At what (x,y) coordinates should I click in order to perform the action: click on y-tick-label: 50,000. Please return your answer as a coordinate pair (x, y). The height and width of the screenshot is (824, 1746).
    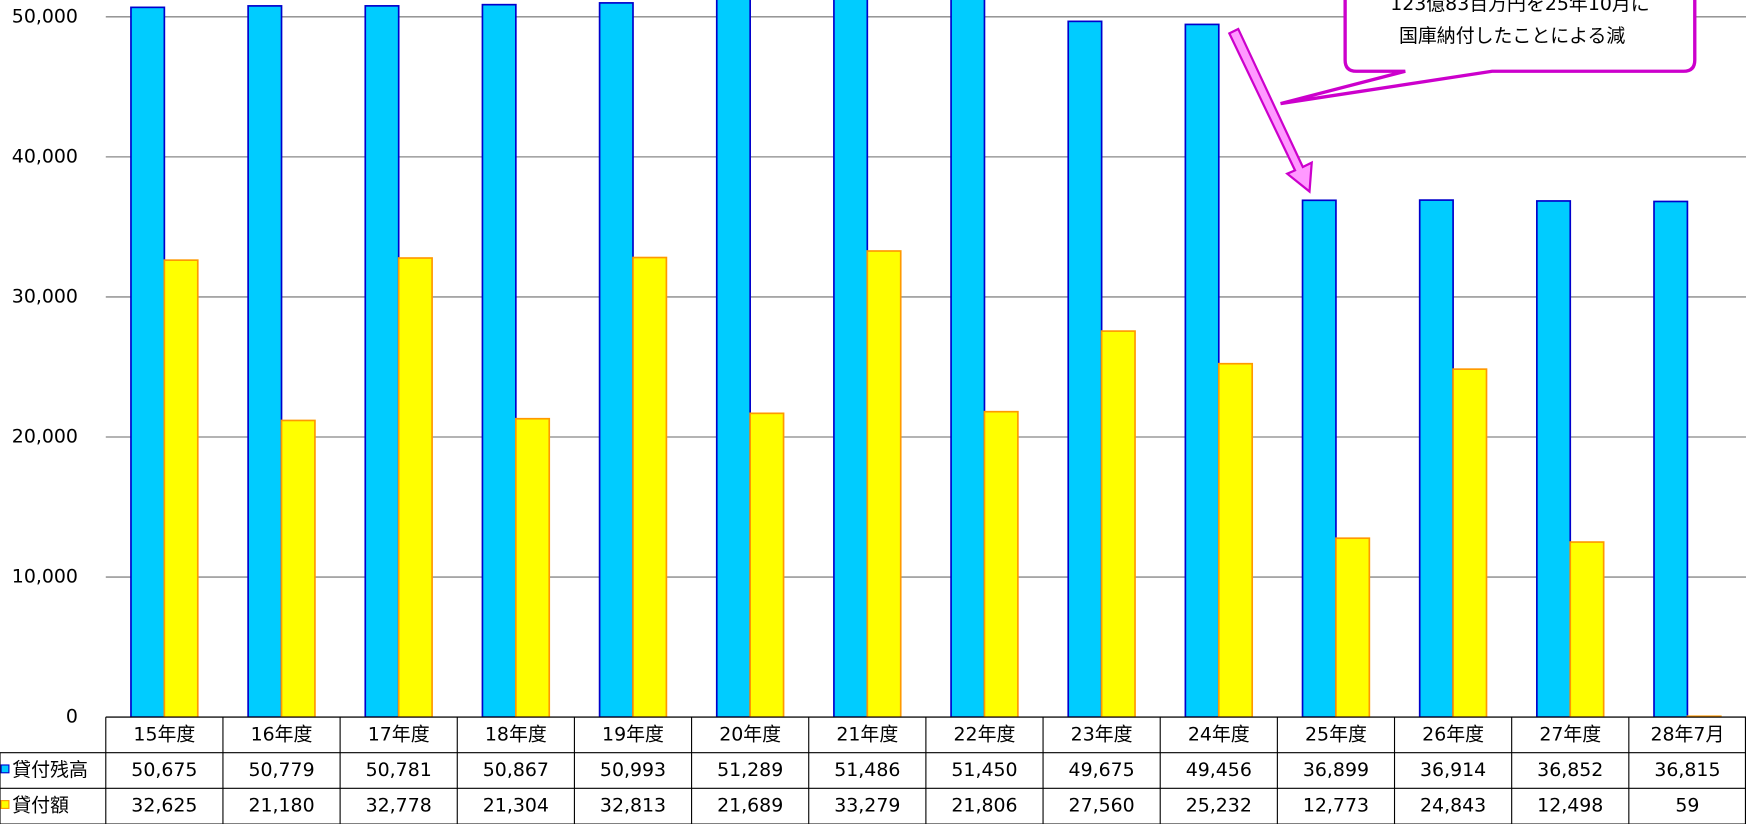
    Looking at the image, I should click on (45, 16).